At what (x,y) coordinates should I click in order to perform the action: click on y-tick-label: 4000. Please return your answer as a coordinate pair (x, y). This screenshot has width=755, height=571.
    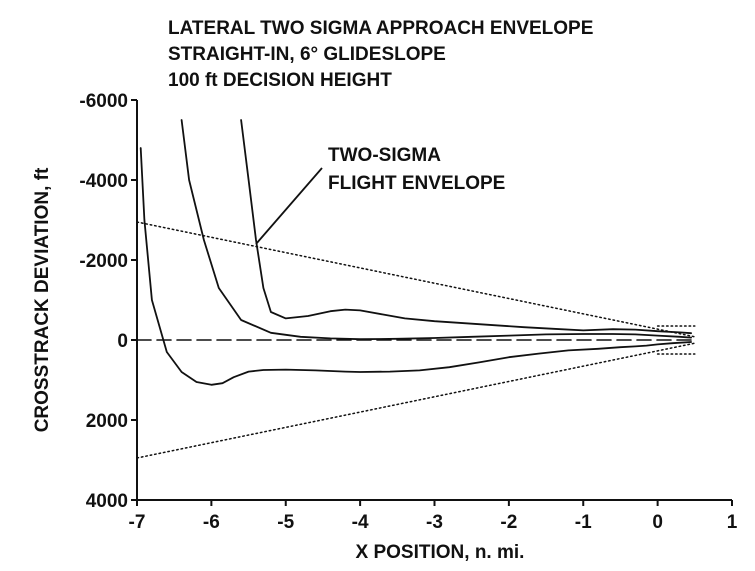
    Looking at the image, I should click on (107, 501).